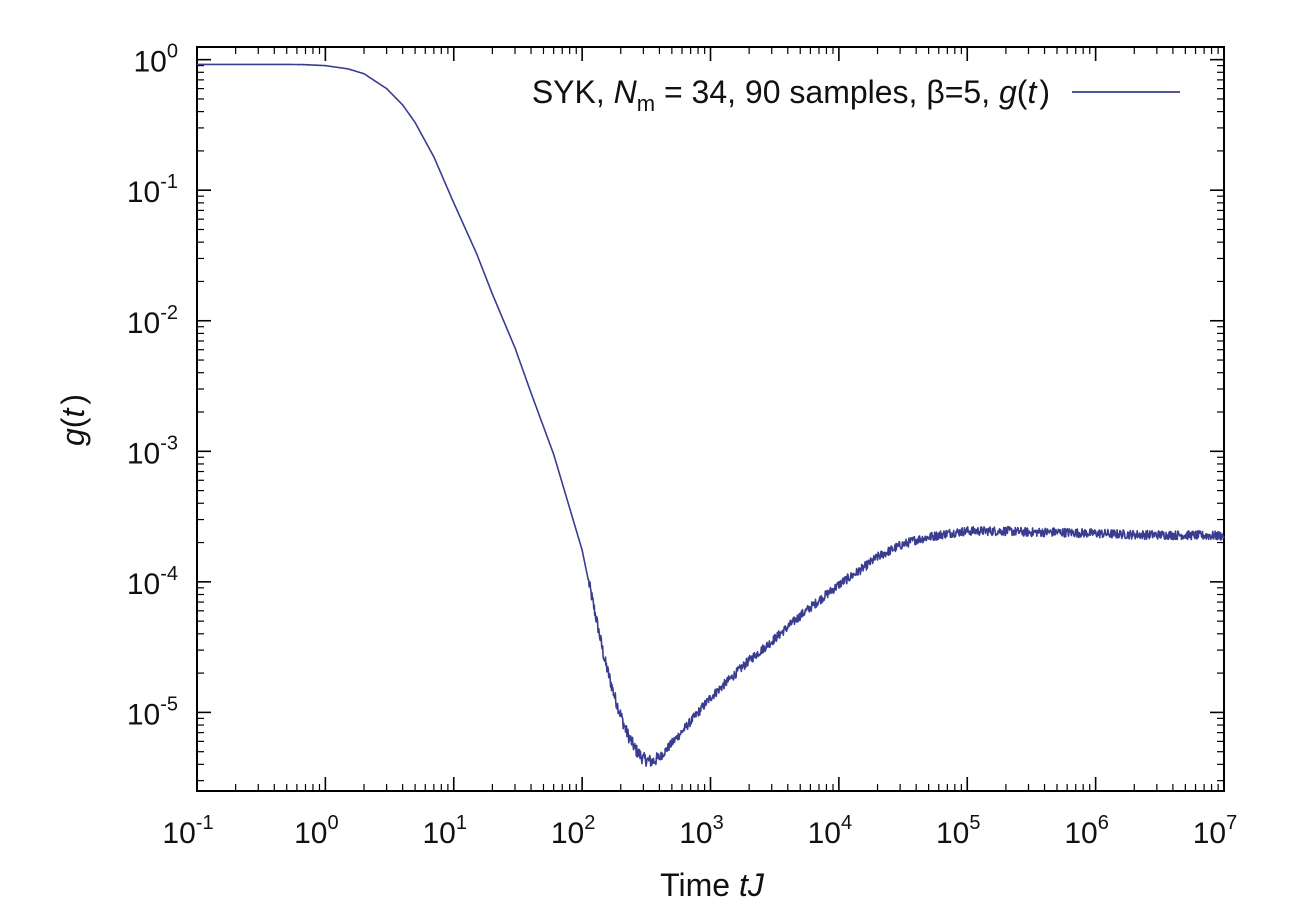  What do you see at coordinates (152, 190) in the screenshot?
I see `y-tick-label: 10⁻¹` at bounding box center [152, 190].